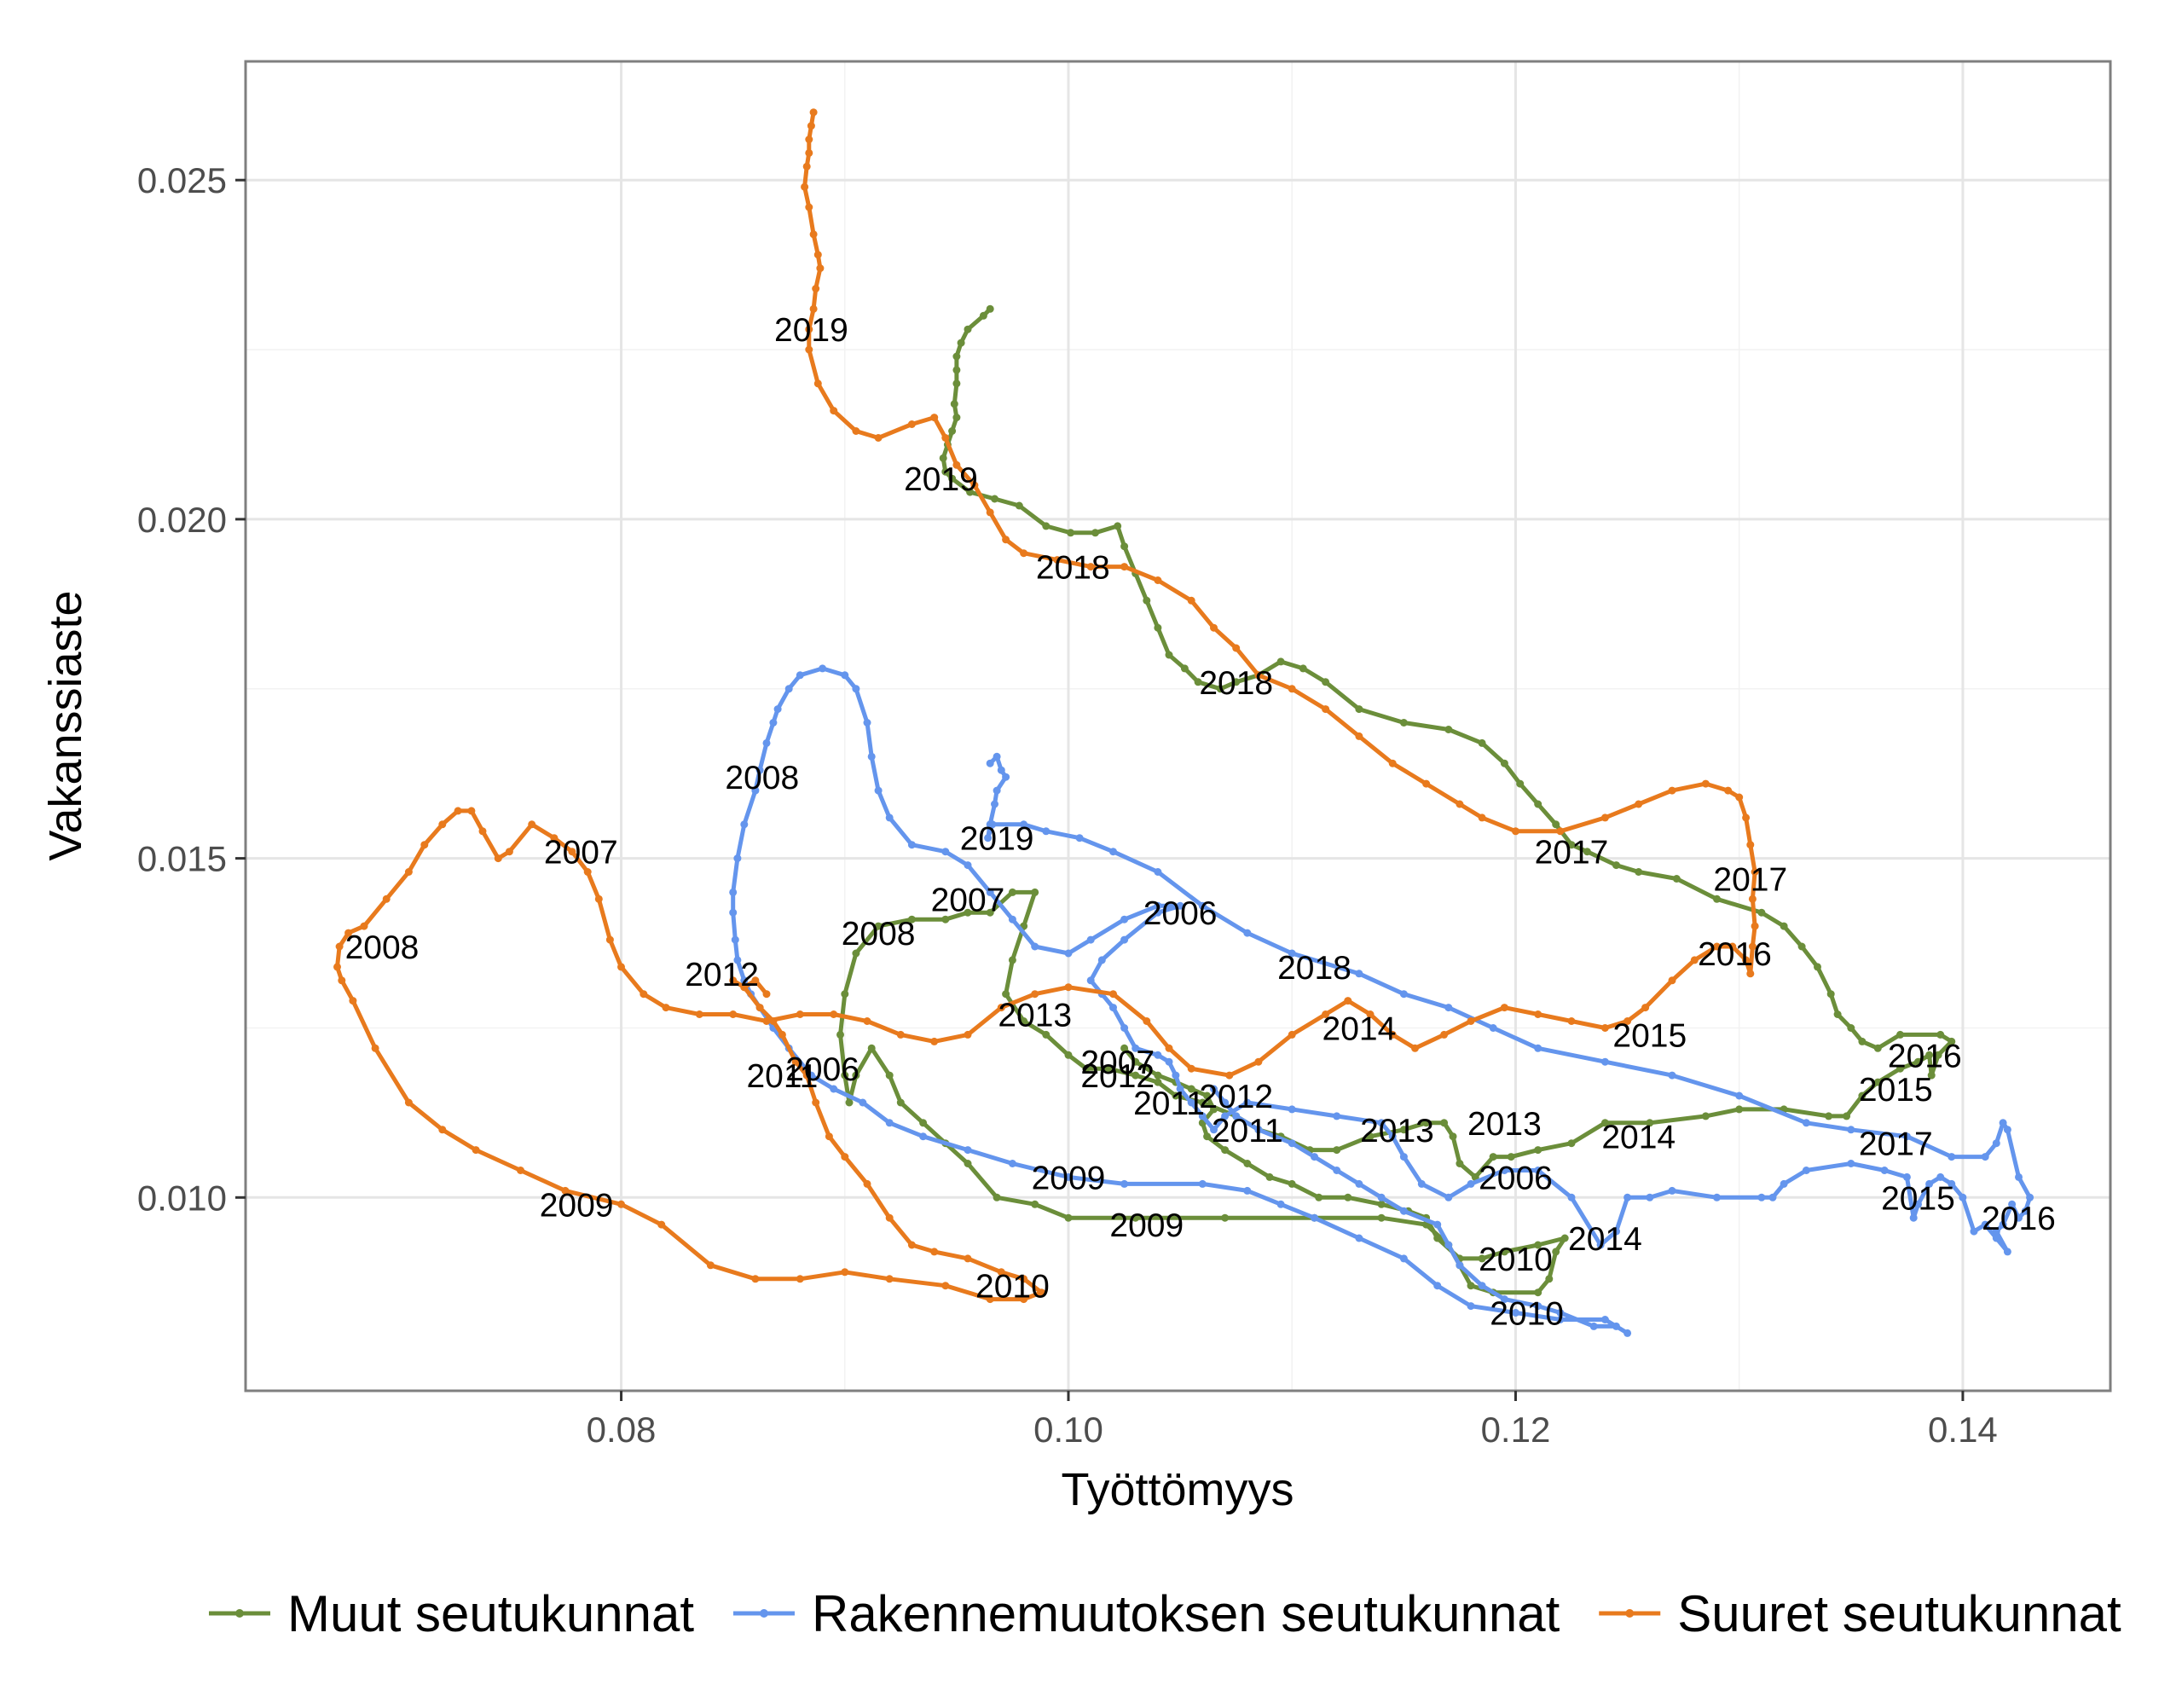 The width and height of the screenshot is (2182, 1708). I want to click on year-label: 2016, so click(1925, 1056).